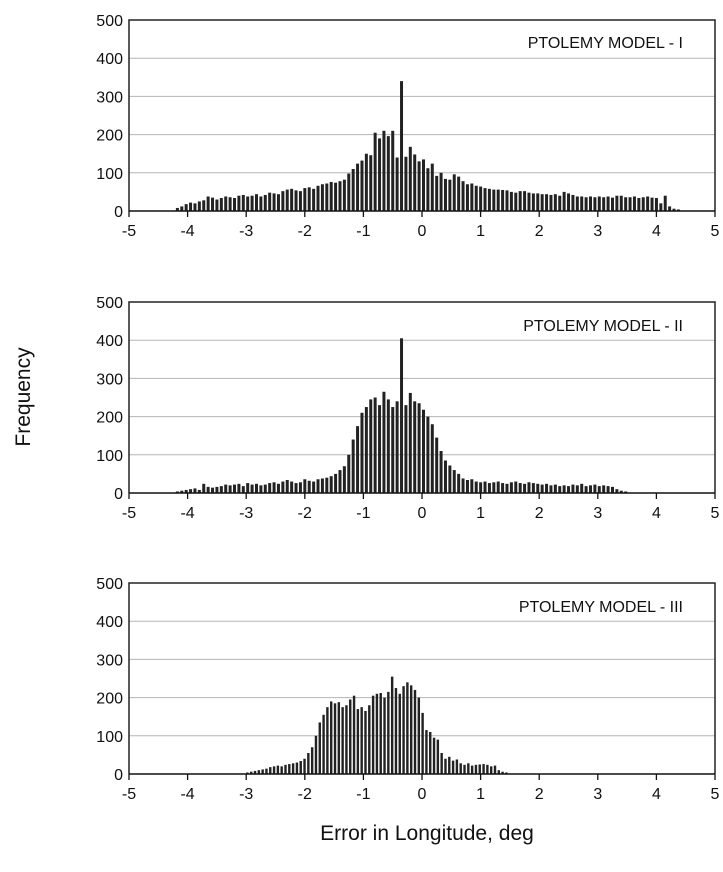 The image size is (723, 872). I want to click on x-tick-label: -3, so click(246, 513).